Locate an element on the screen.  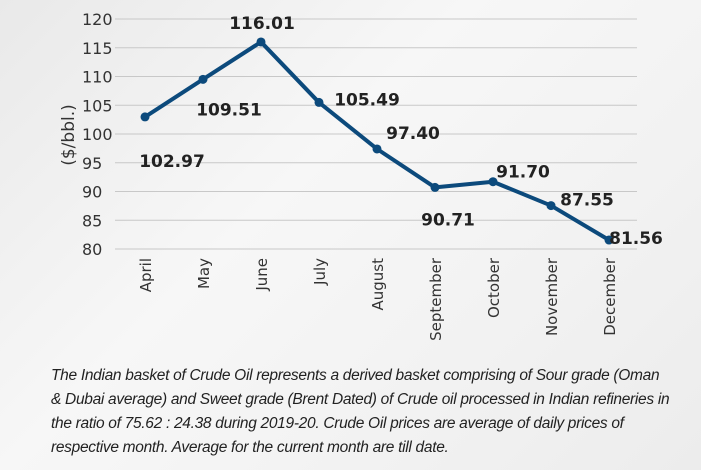
y-tick-label: 100 is located at coordinates (97, 134).